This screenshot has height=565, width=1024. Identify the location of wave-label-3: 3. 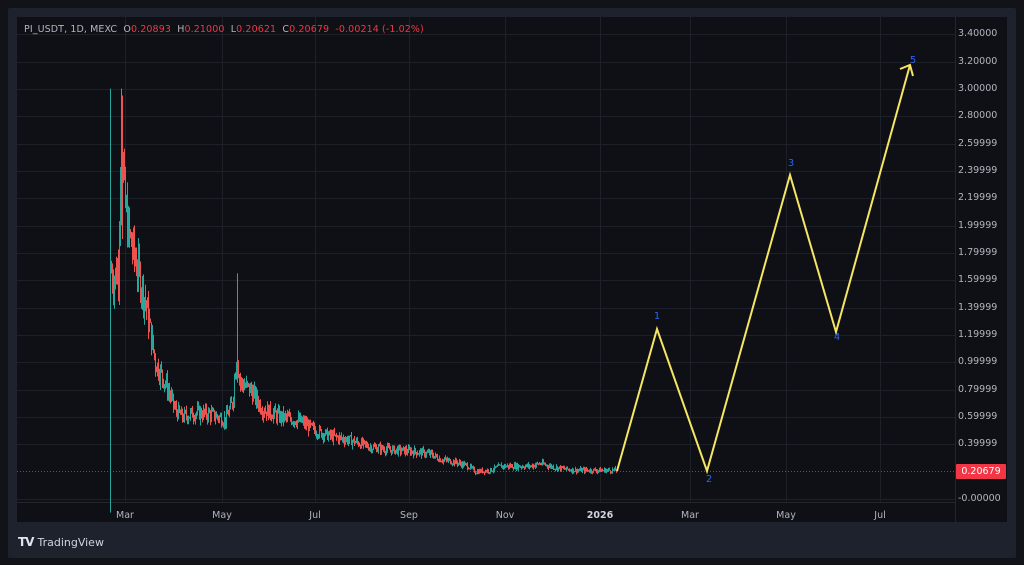
(791, 163).